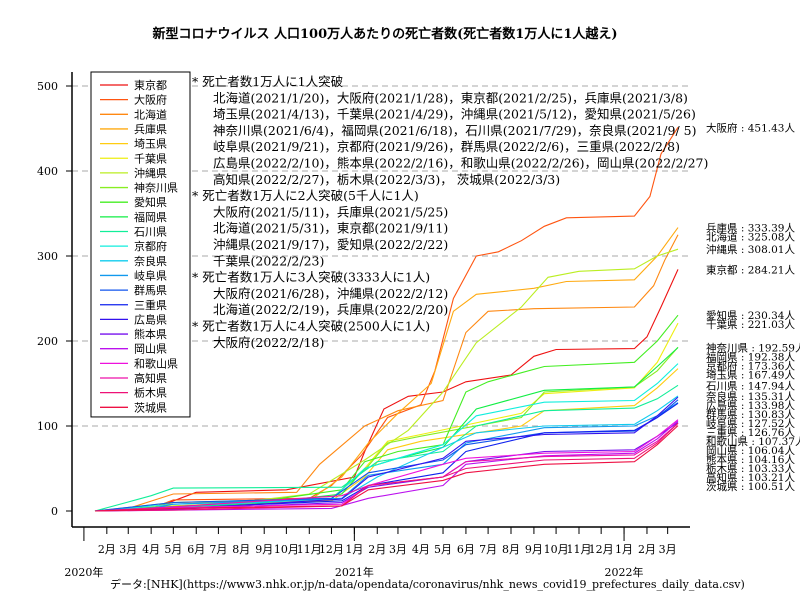 The height and width of the screenshot is (600, 800). Describe the element at coordinates (384, 34) in the screenshot. I see `chart-title: 新型コロナウイルス 人口100万人あたりの死亡者数(死亡者数1万人に1人越え)` at that location.